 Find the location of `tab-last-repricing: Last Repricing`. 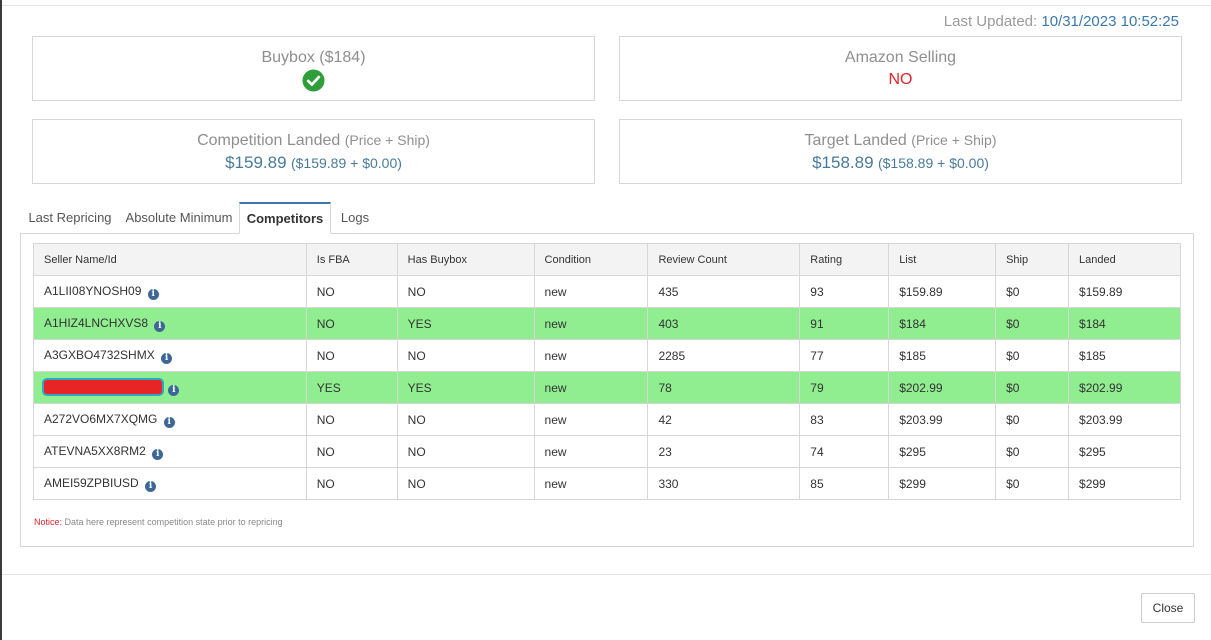

tab-last-repricing: Last Repricing is located at coordinates (70, 217).